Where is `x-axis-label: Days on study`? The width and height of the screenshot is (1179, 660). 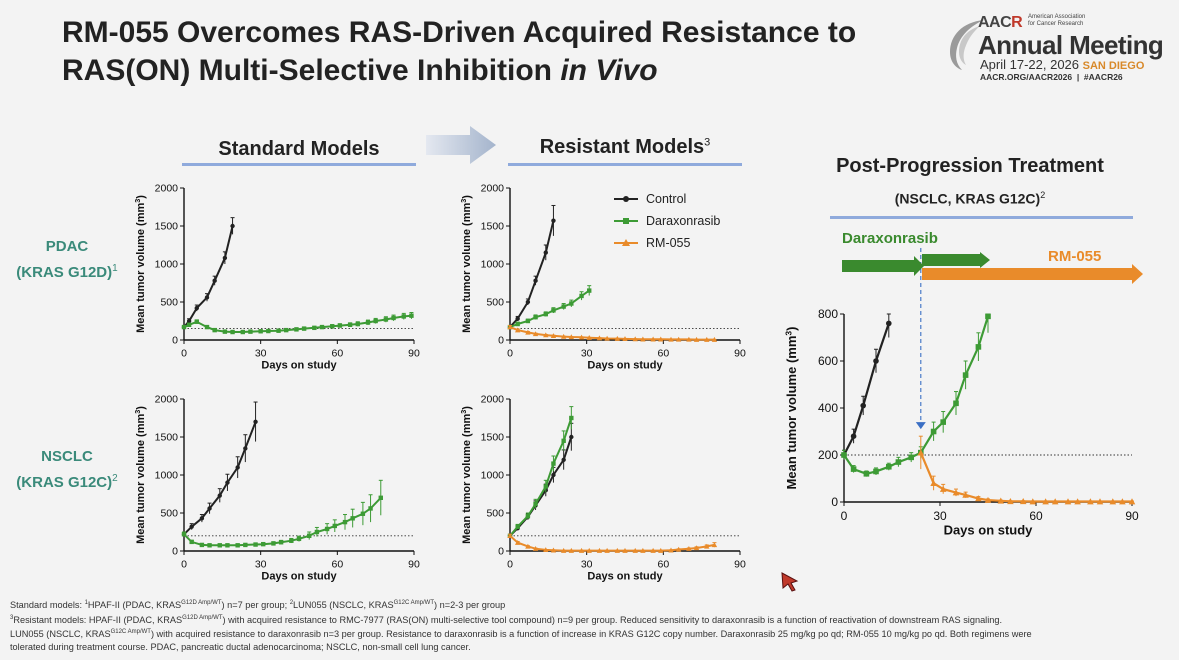
x-axis-label: Days on study is located at coordinates (299, 365).